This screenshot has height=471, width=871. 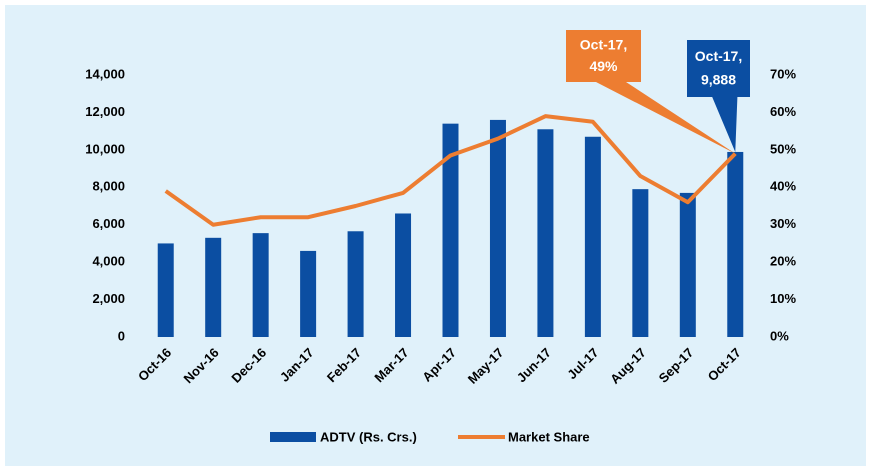 I want to click on callout: Oct-17, 9,888, so click(x=718, y=96).